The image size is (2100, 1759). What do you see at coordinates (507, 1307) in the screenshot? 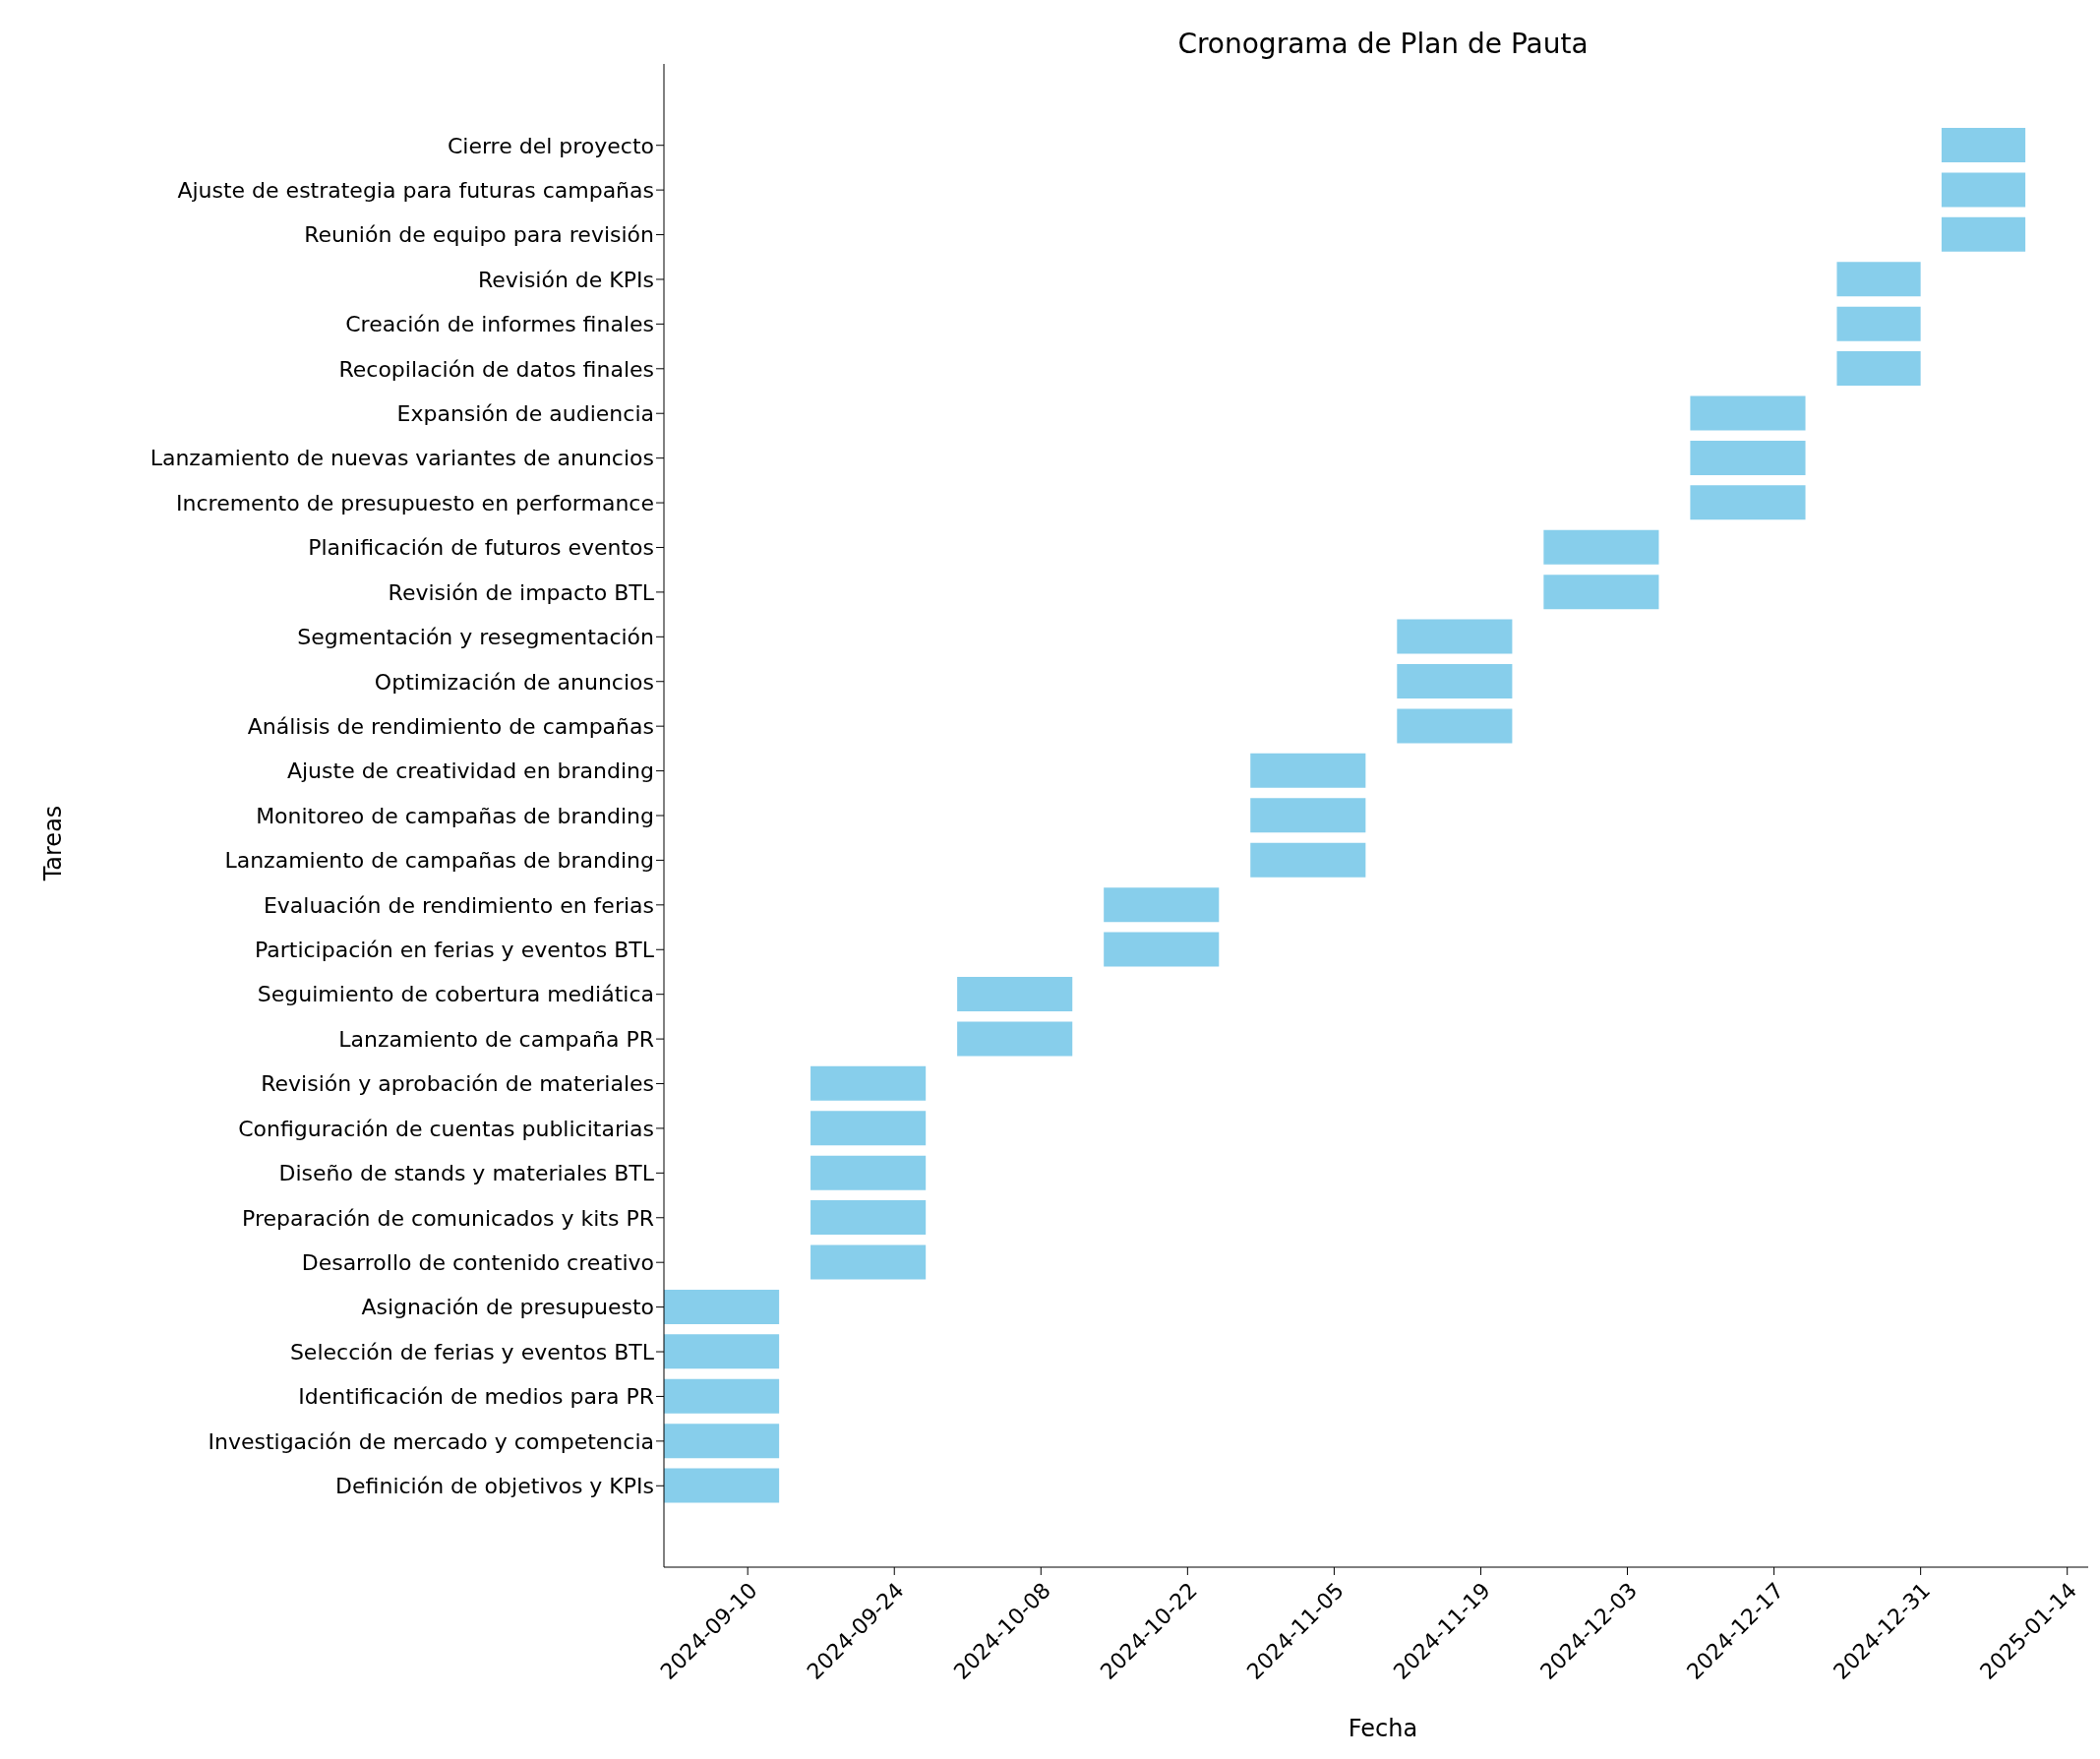
I see `y-tick-label: Asignación de presupuesto` at bounding box center [507, 1307].